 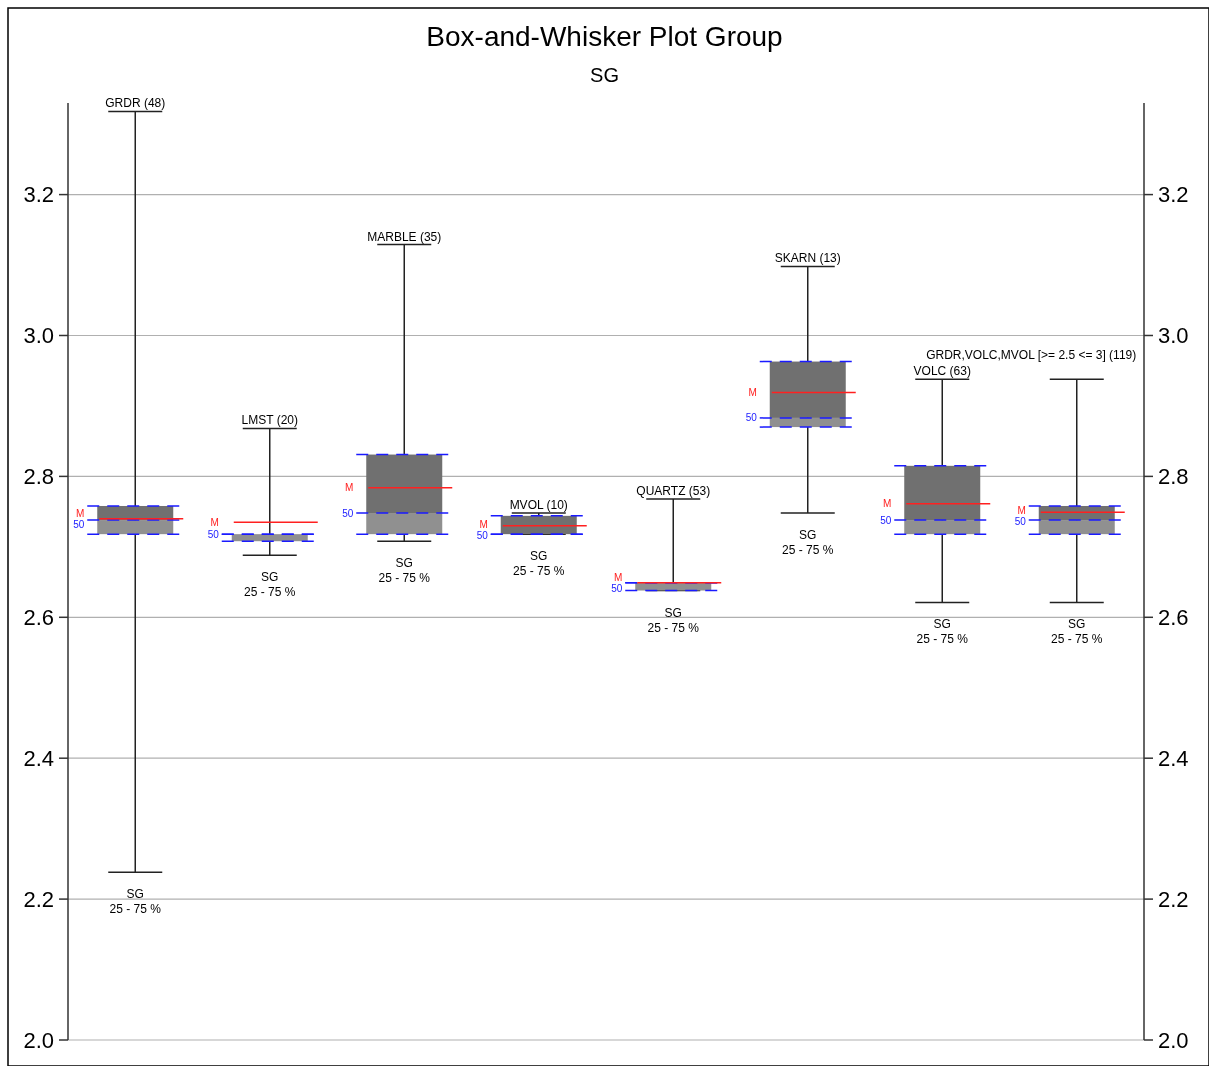 I want to click on x-tick-label: SKARN (13), so click(x=807, y=258).